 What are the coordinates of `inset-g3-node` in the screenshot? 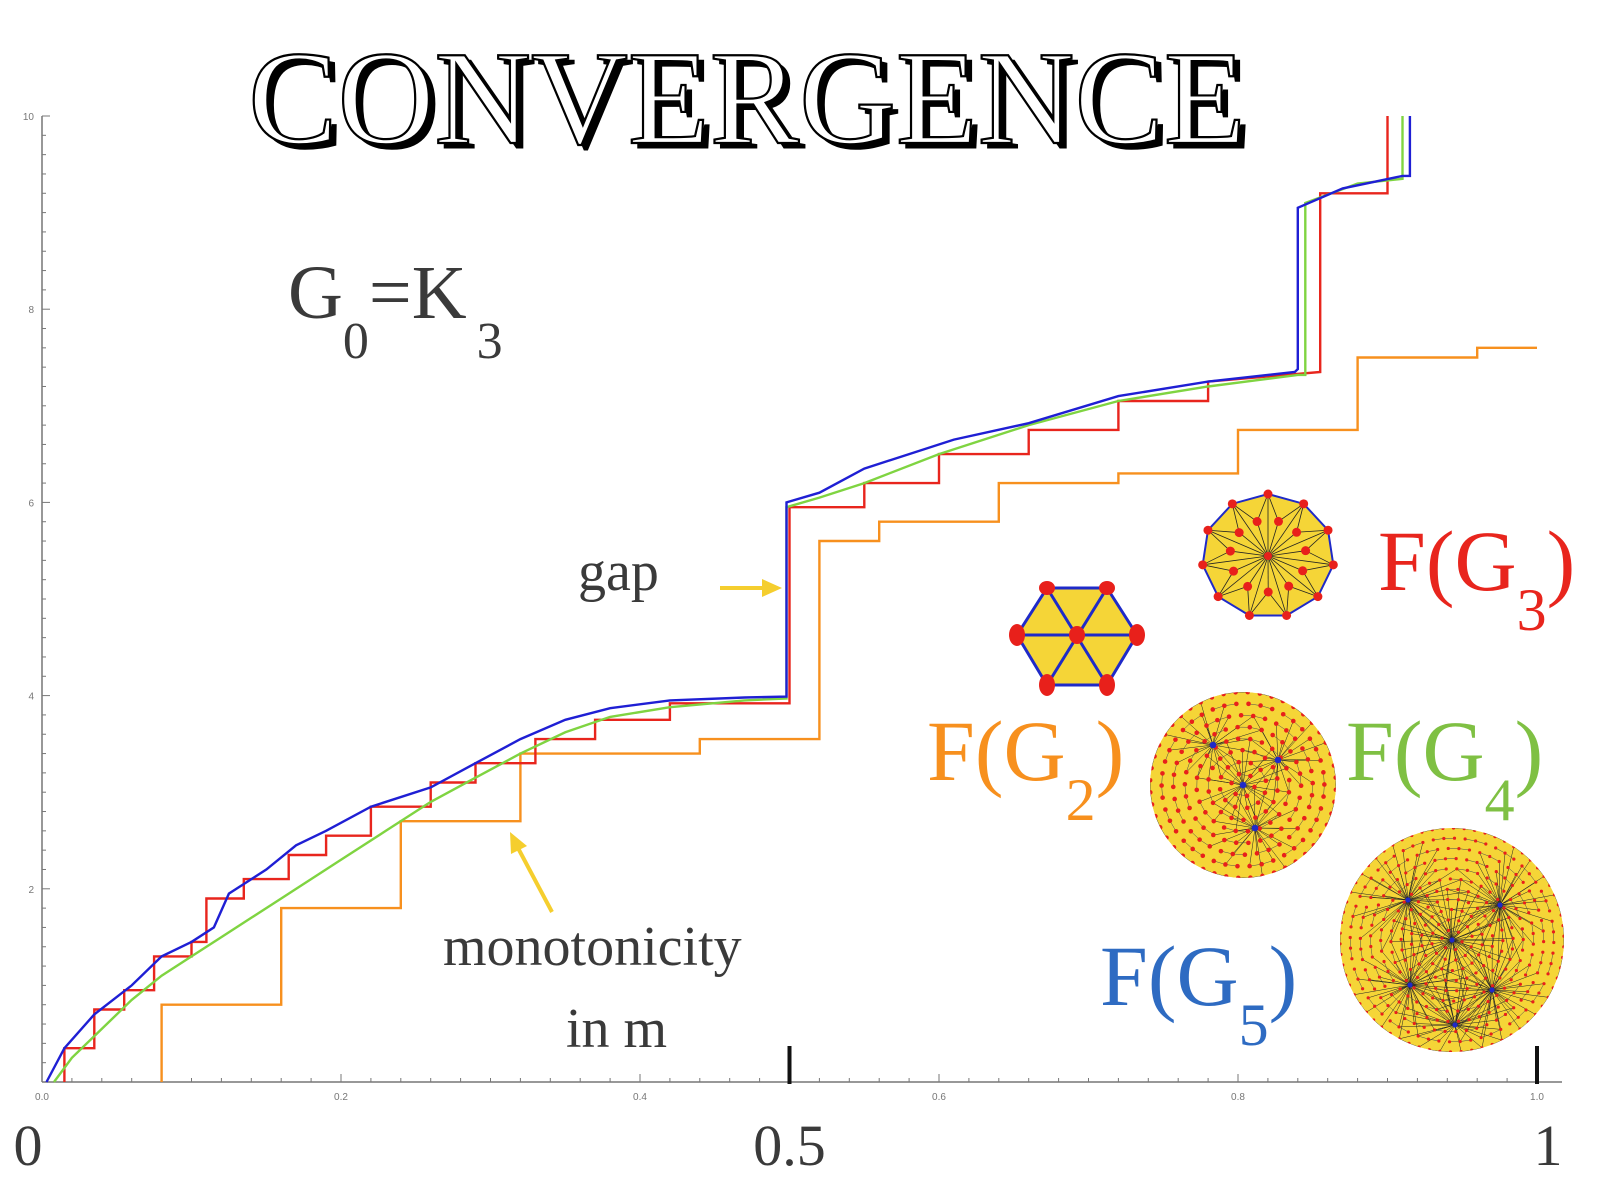 It's located at (1249, 615).